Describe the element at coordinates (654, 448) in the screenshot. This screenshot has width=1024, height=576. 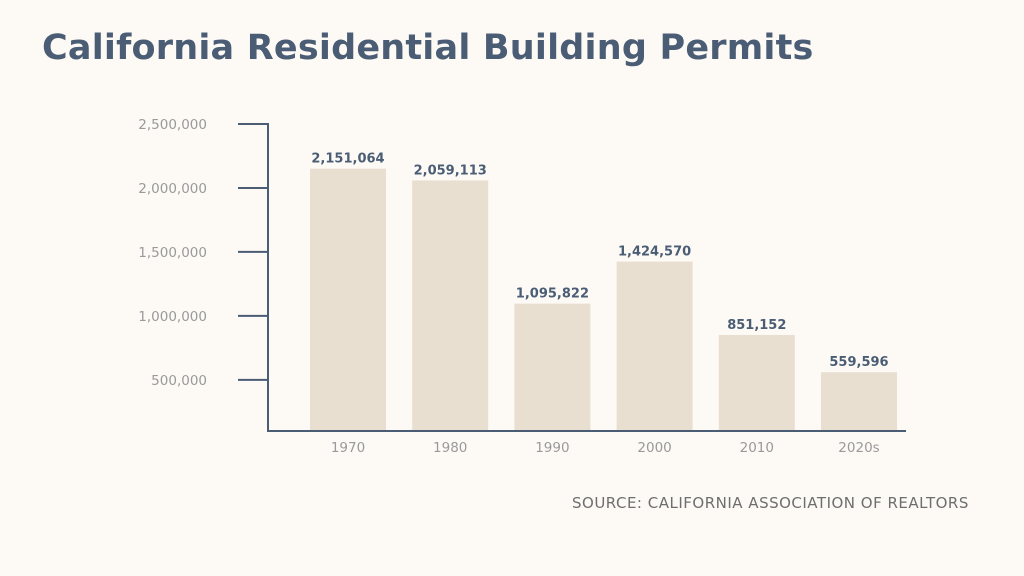
I see `x-tick-label-2000: 2000` at that location.